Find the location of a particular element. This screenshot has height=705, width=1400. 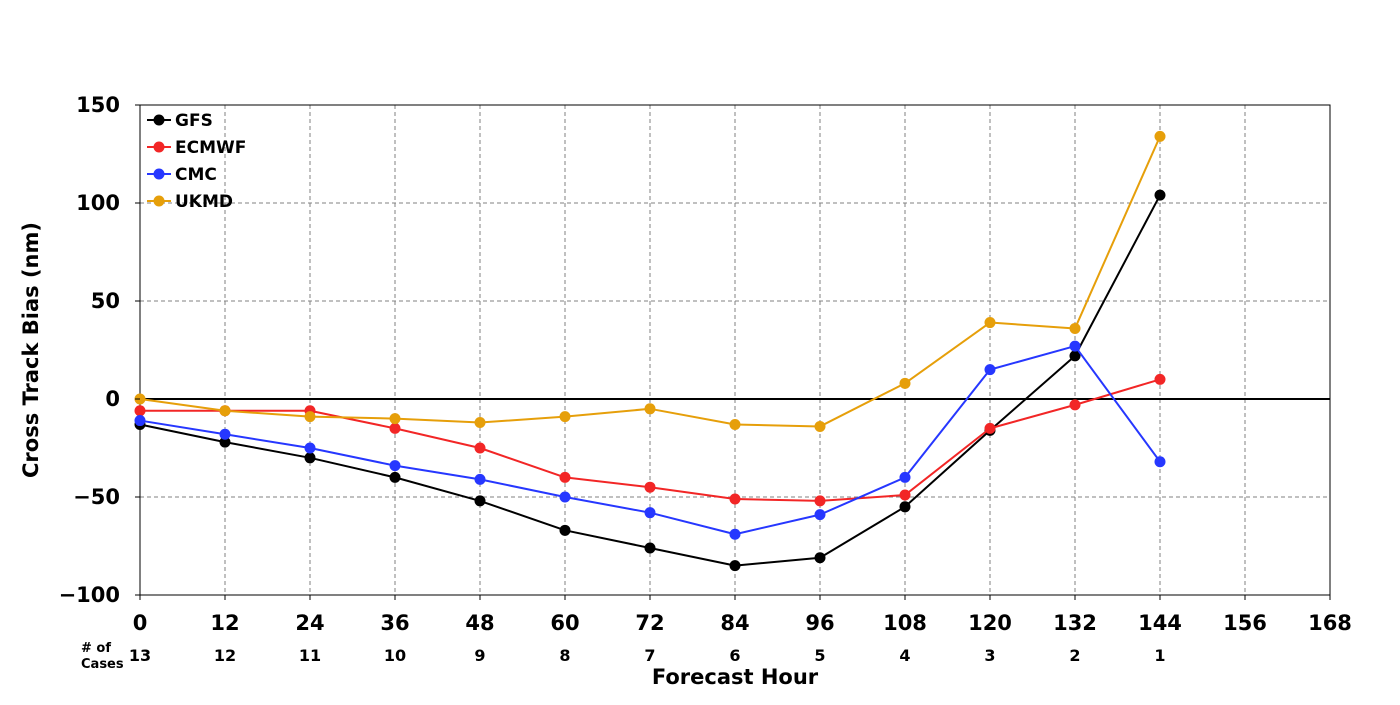

legend-label: UKMD is located at coordinates (204, 202).